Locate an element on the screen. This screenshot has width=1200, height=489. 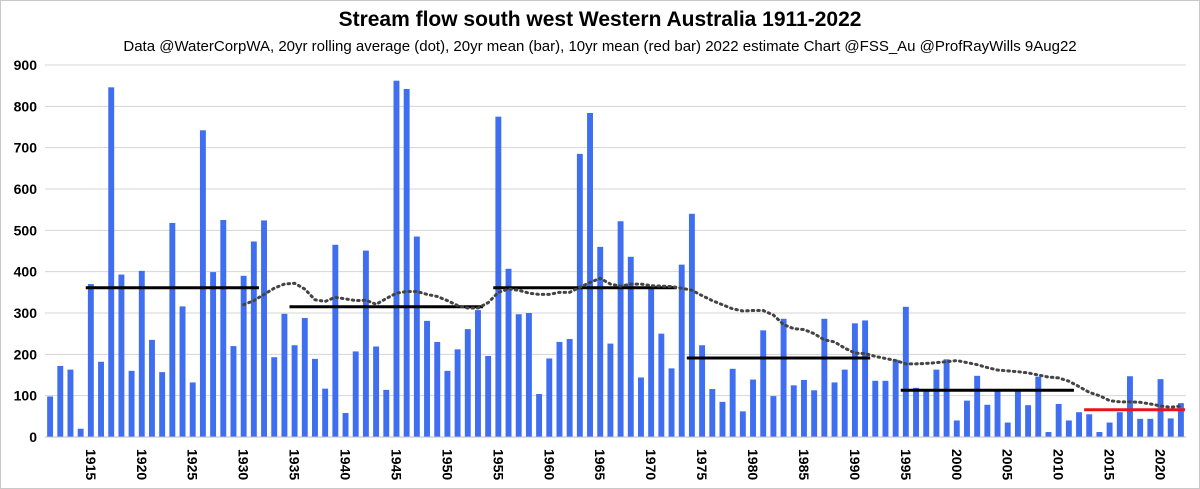
x-tick-label: 1995 is located at coordinates (906, 464).